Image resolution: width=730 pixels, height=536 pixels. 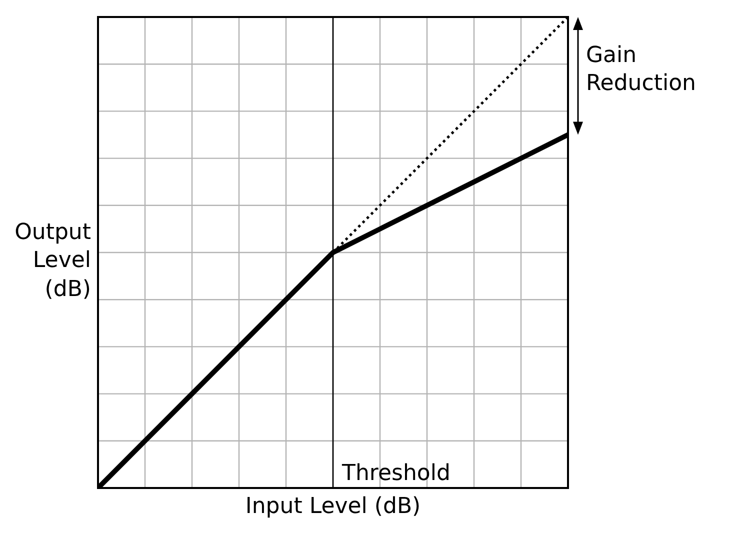 What do you see at coordinates (52, 261) in the screenshot?
I see `y-axis-title: Output Level (dB)` at bounding box center [52, 261].